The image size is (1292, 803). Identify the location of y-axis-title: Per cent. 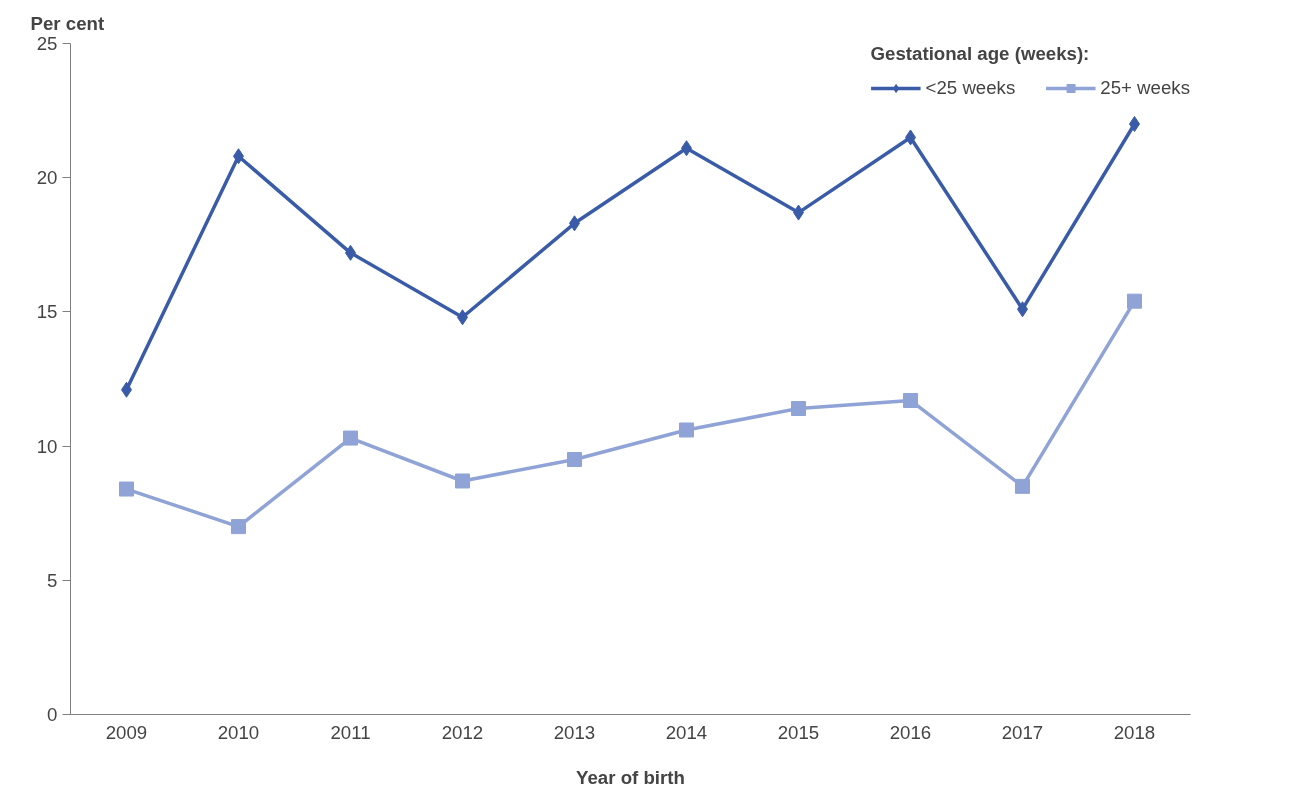
(67, 23).